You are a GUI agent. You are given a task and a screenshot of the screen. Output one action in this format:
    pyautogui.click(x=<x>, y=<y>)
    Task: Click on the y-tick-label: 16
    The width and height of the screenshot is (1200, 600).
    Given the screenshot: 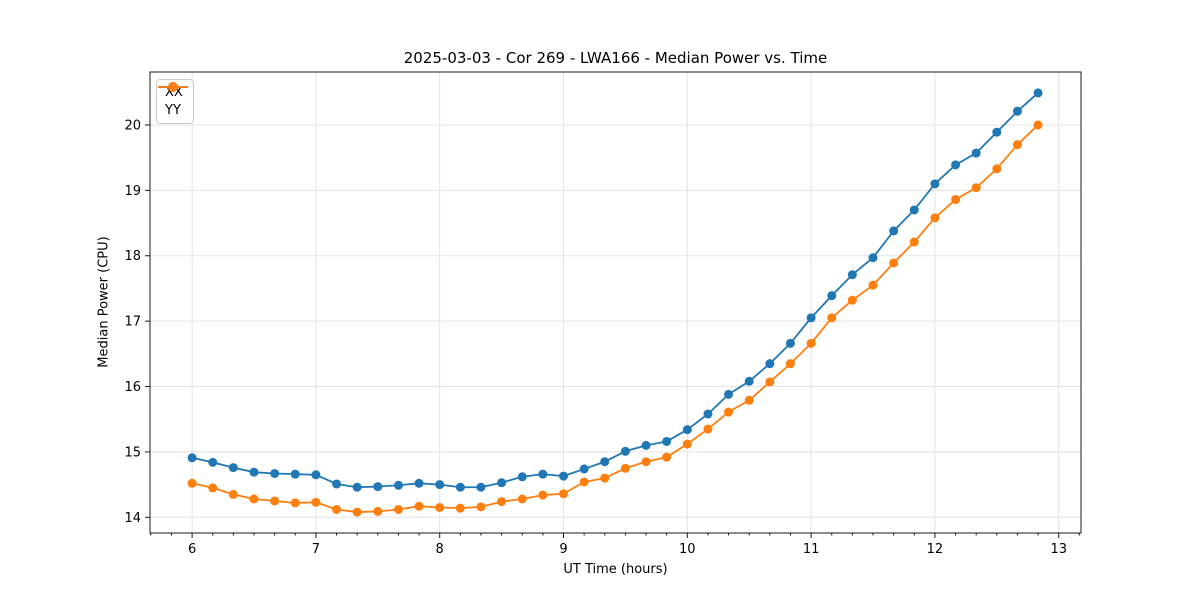 What is the action you would take?
    pyautogui.click(x=132, y=387)
    